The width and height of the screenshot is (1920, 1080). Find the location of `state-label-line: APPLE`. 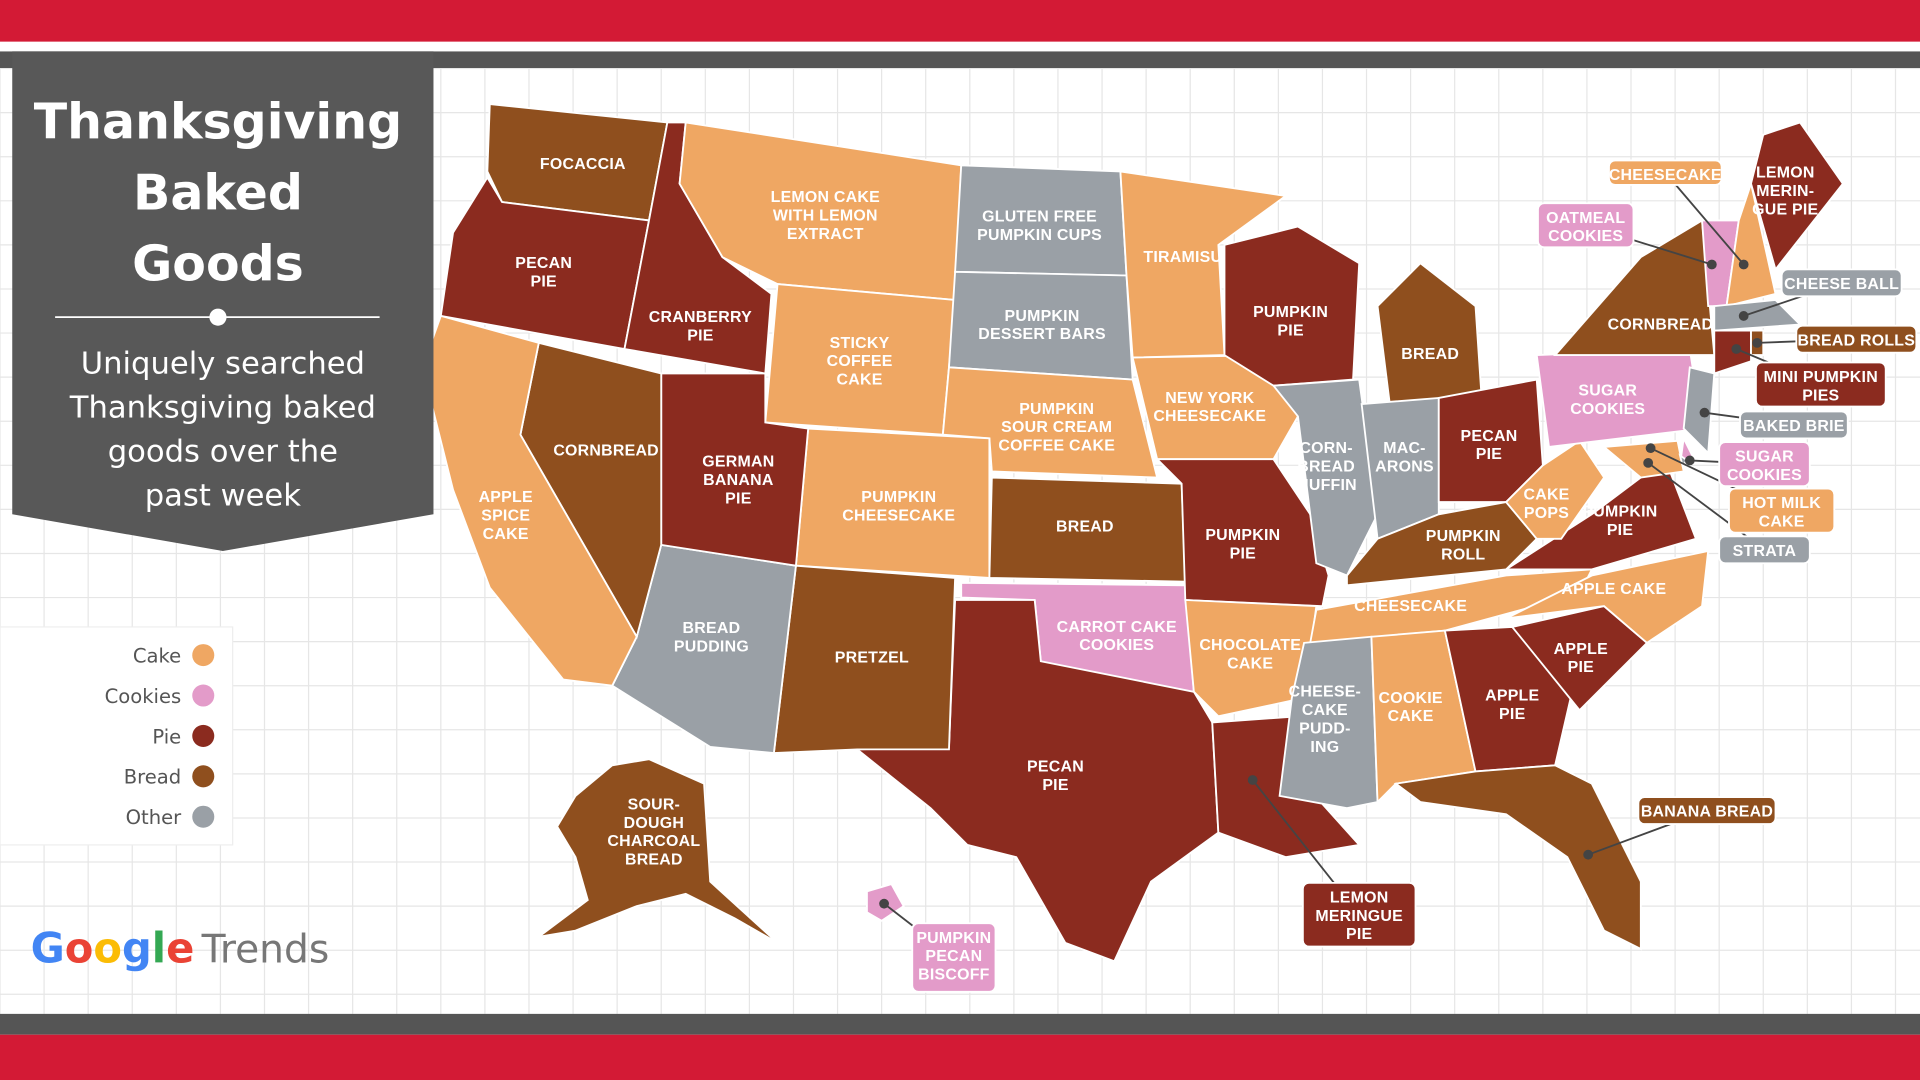

state-label-line: APPLE is located at coordinates (1581, 649).